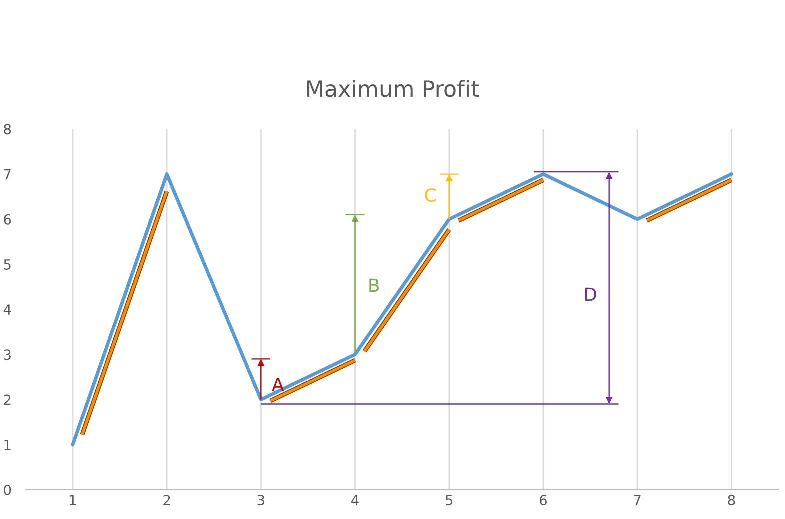 This screenshot has height=519, width=785. What do you see at coordinates (167, 500) in the screenshot?
I see `x-tick-label: 2` at bounding box center [167, 500].